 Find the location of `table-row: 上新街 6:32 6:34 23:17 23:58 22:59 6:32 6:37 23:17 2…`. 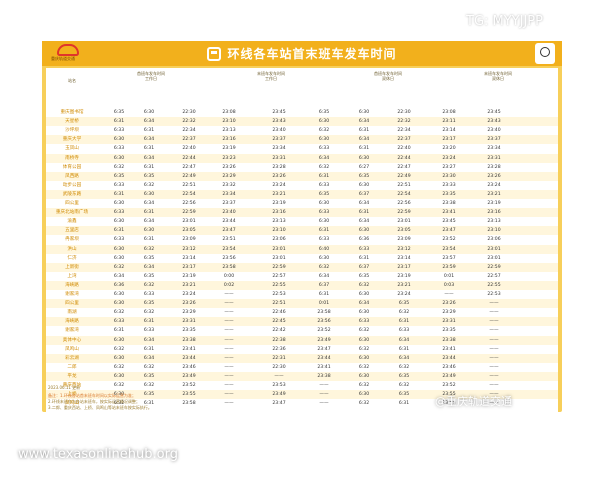

table-row: 上新街 6:32 6:34 23:17 23:58 22:59 6:32 6:37 23:17 2… is located at coordinates (302, 267).